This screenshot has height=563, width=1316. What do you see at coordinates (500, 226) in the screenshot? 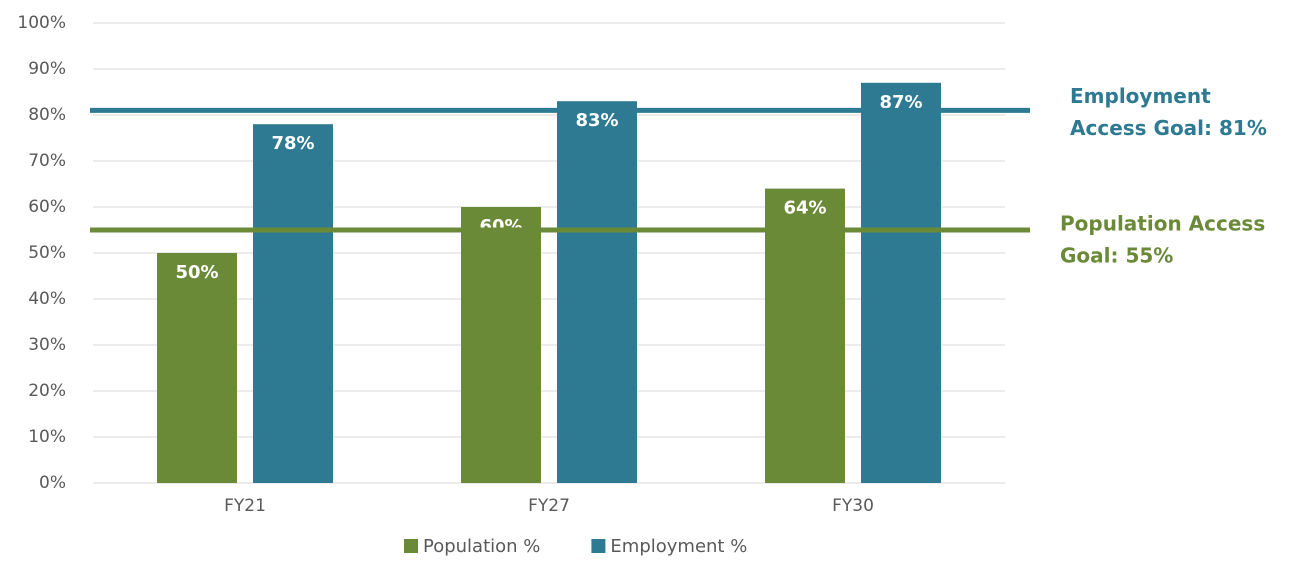
I see `data-label: 60%` at bounding box center [500, 226].